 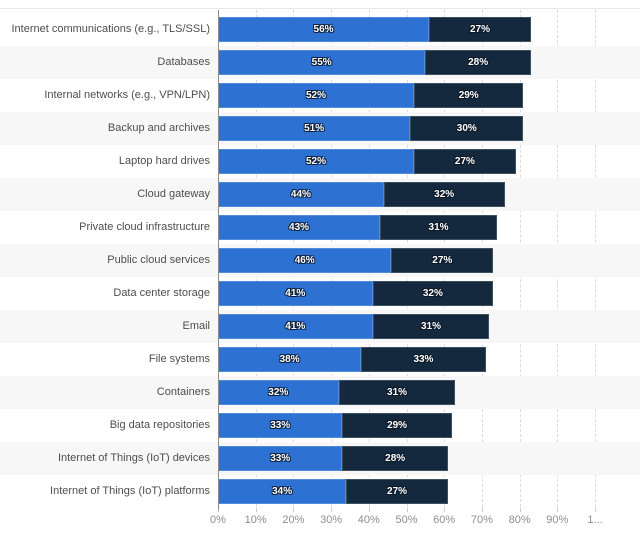 What do you see at coordinates (130, 491) in the screenshot?
I see `category-label: Internet of Things (IoT) platforms` at bounding box center [130, 491].